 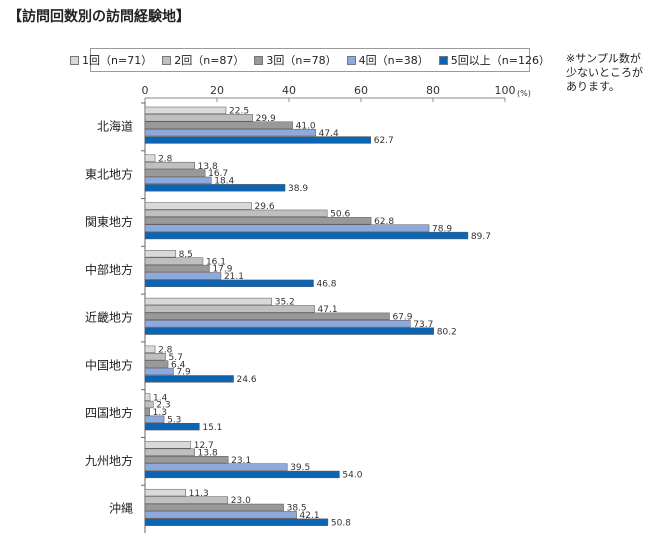 What do you see at coordinates (341, 523) in the screenshot?
I see `data-label: 50.8` at bounding box center [341, 523].